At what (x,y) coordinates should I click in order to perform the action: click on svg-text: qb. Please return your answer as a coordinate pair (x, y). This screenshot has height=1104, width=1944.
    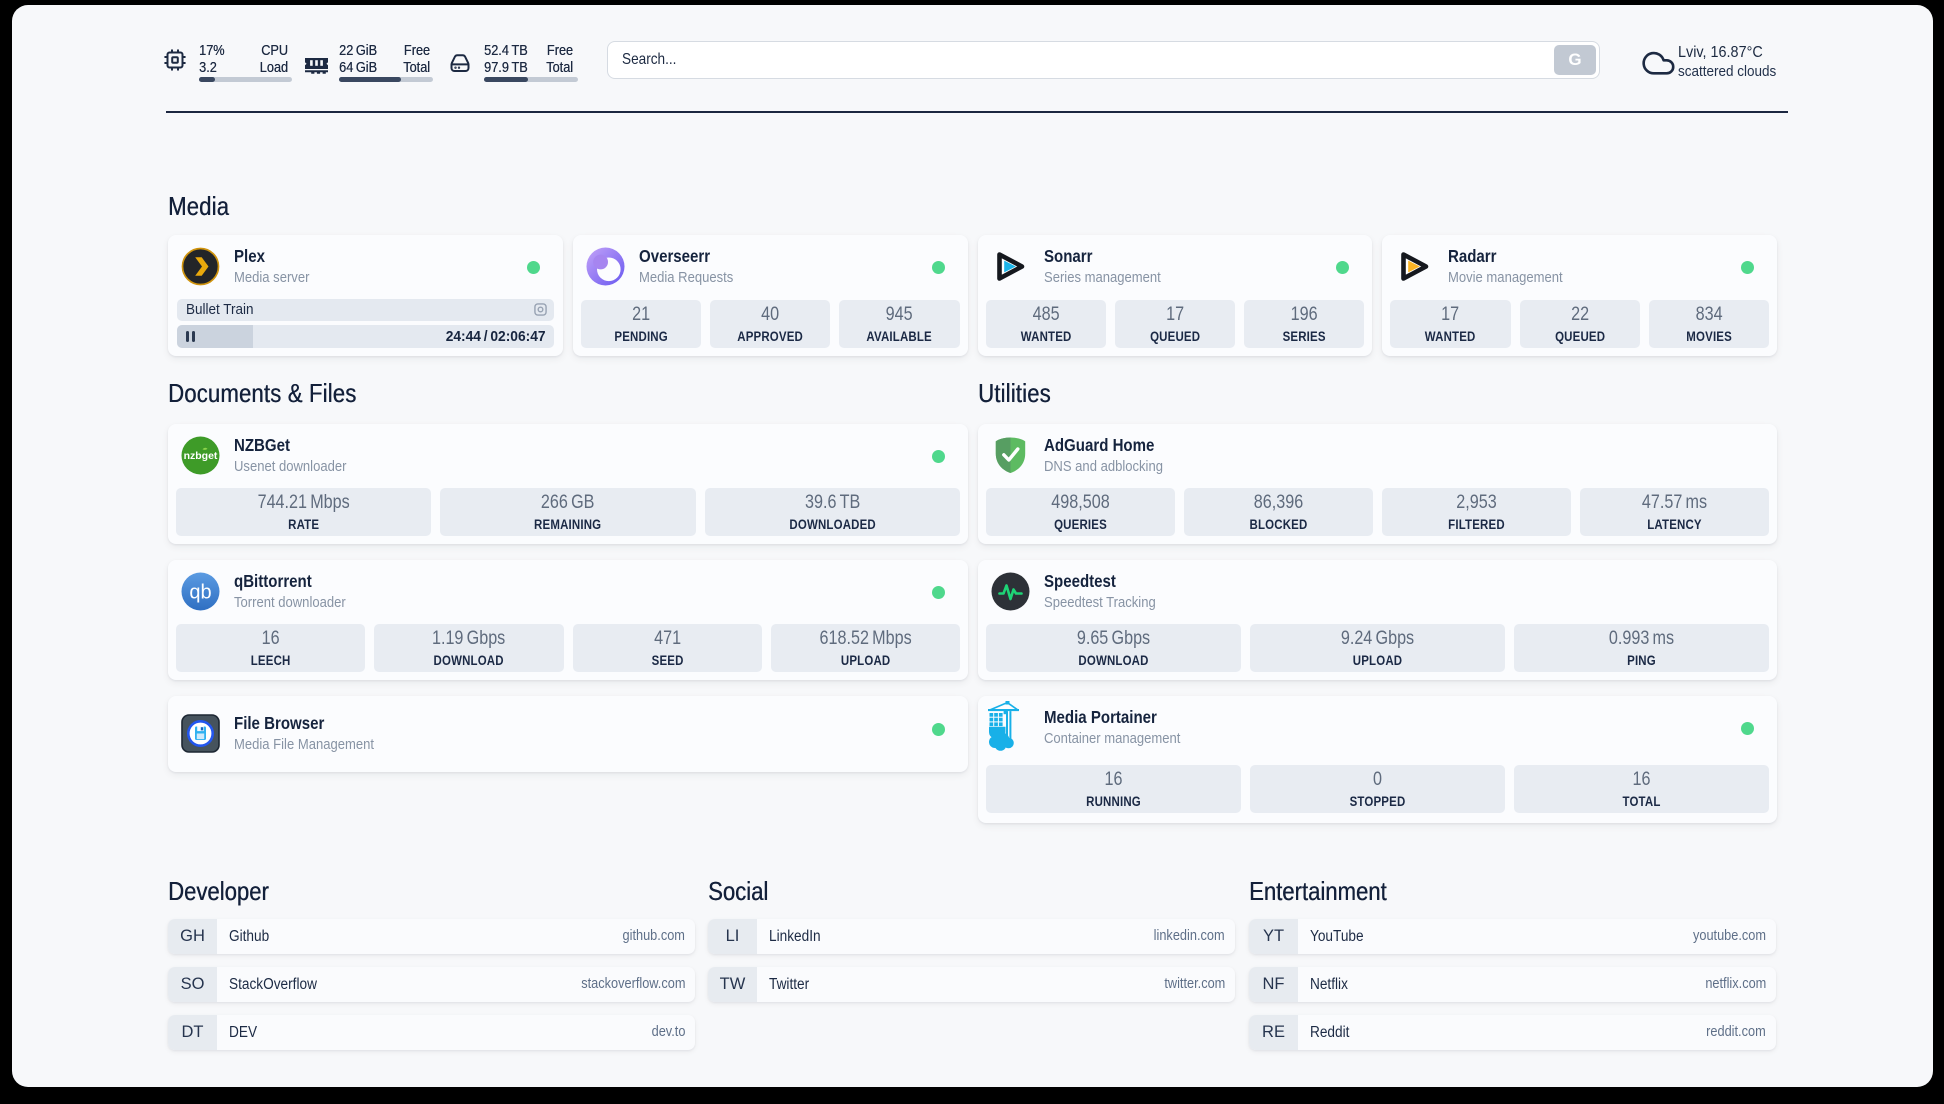
    Looking at the image, I should click on (200, 593).